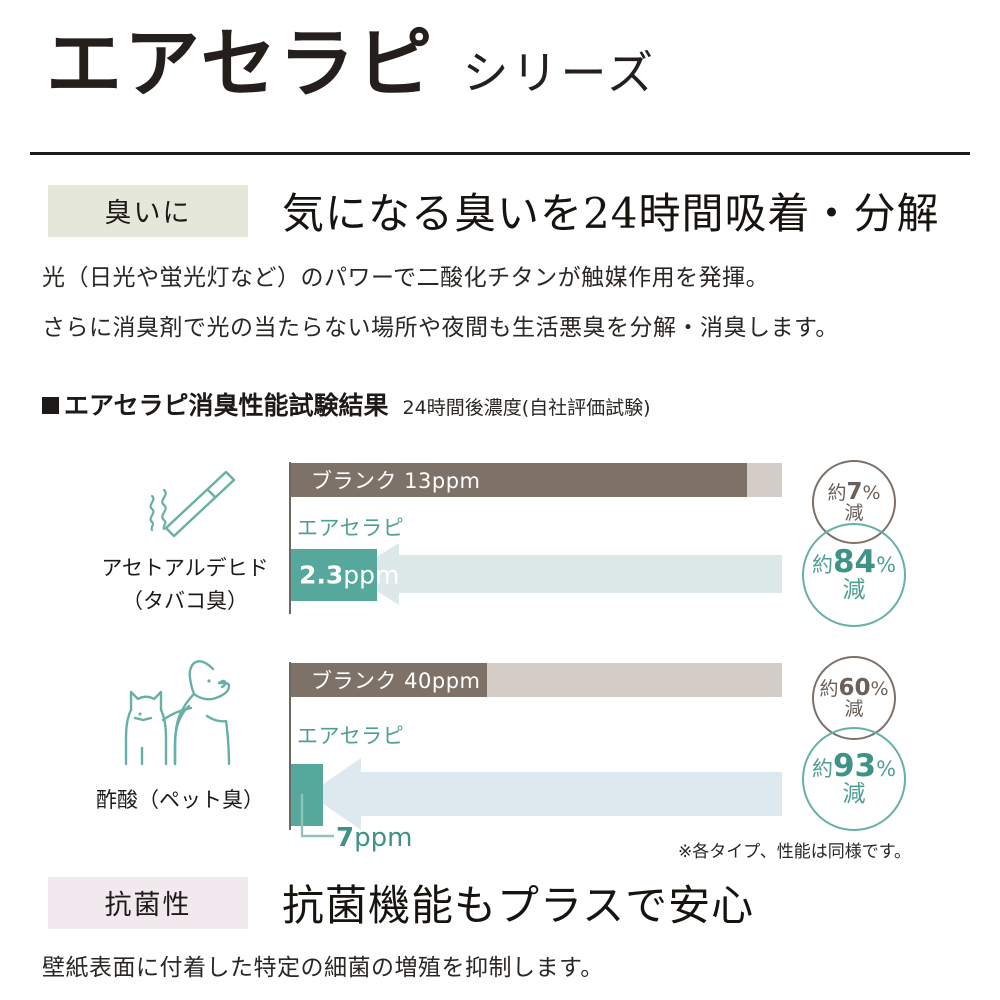 Image resolution: width=1000 pixels, height=1000 pixels. I want to click on group-icon-acetaldehyde: アセトアルデヒド （タバコ臭）, so click(185, 541).